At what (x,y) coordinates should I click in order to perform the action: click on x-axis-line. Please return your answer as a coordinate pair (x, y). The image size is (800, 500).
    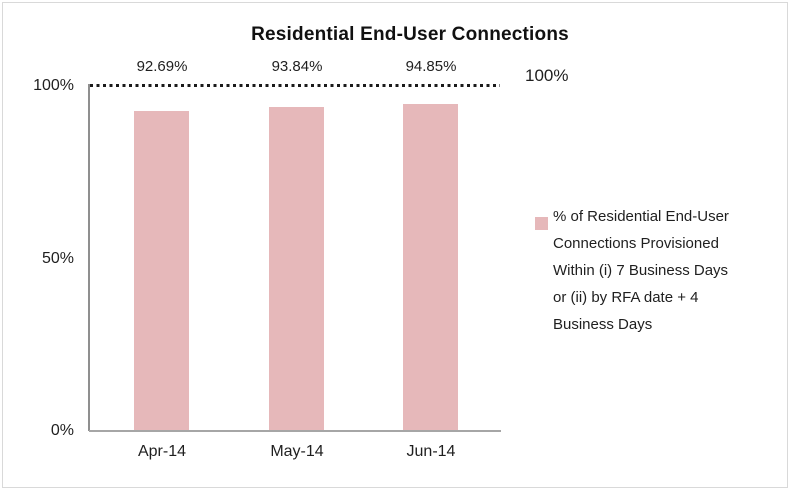
    Looking at the image, I should click on (295, 431).